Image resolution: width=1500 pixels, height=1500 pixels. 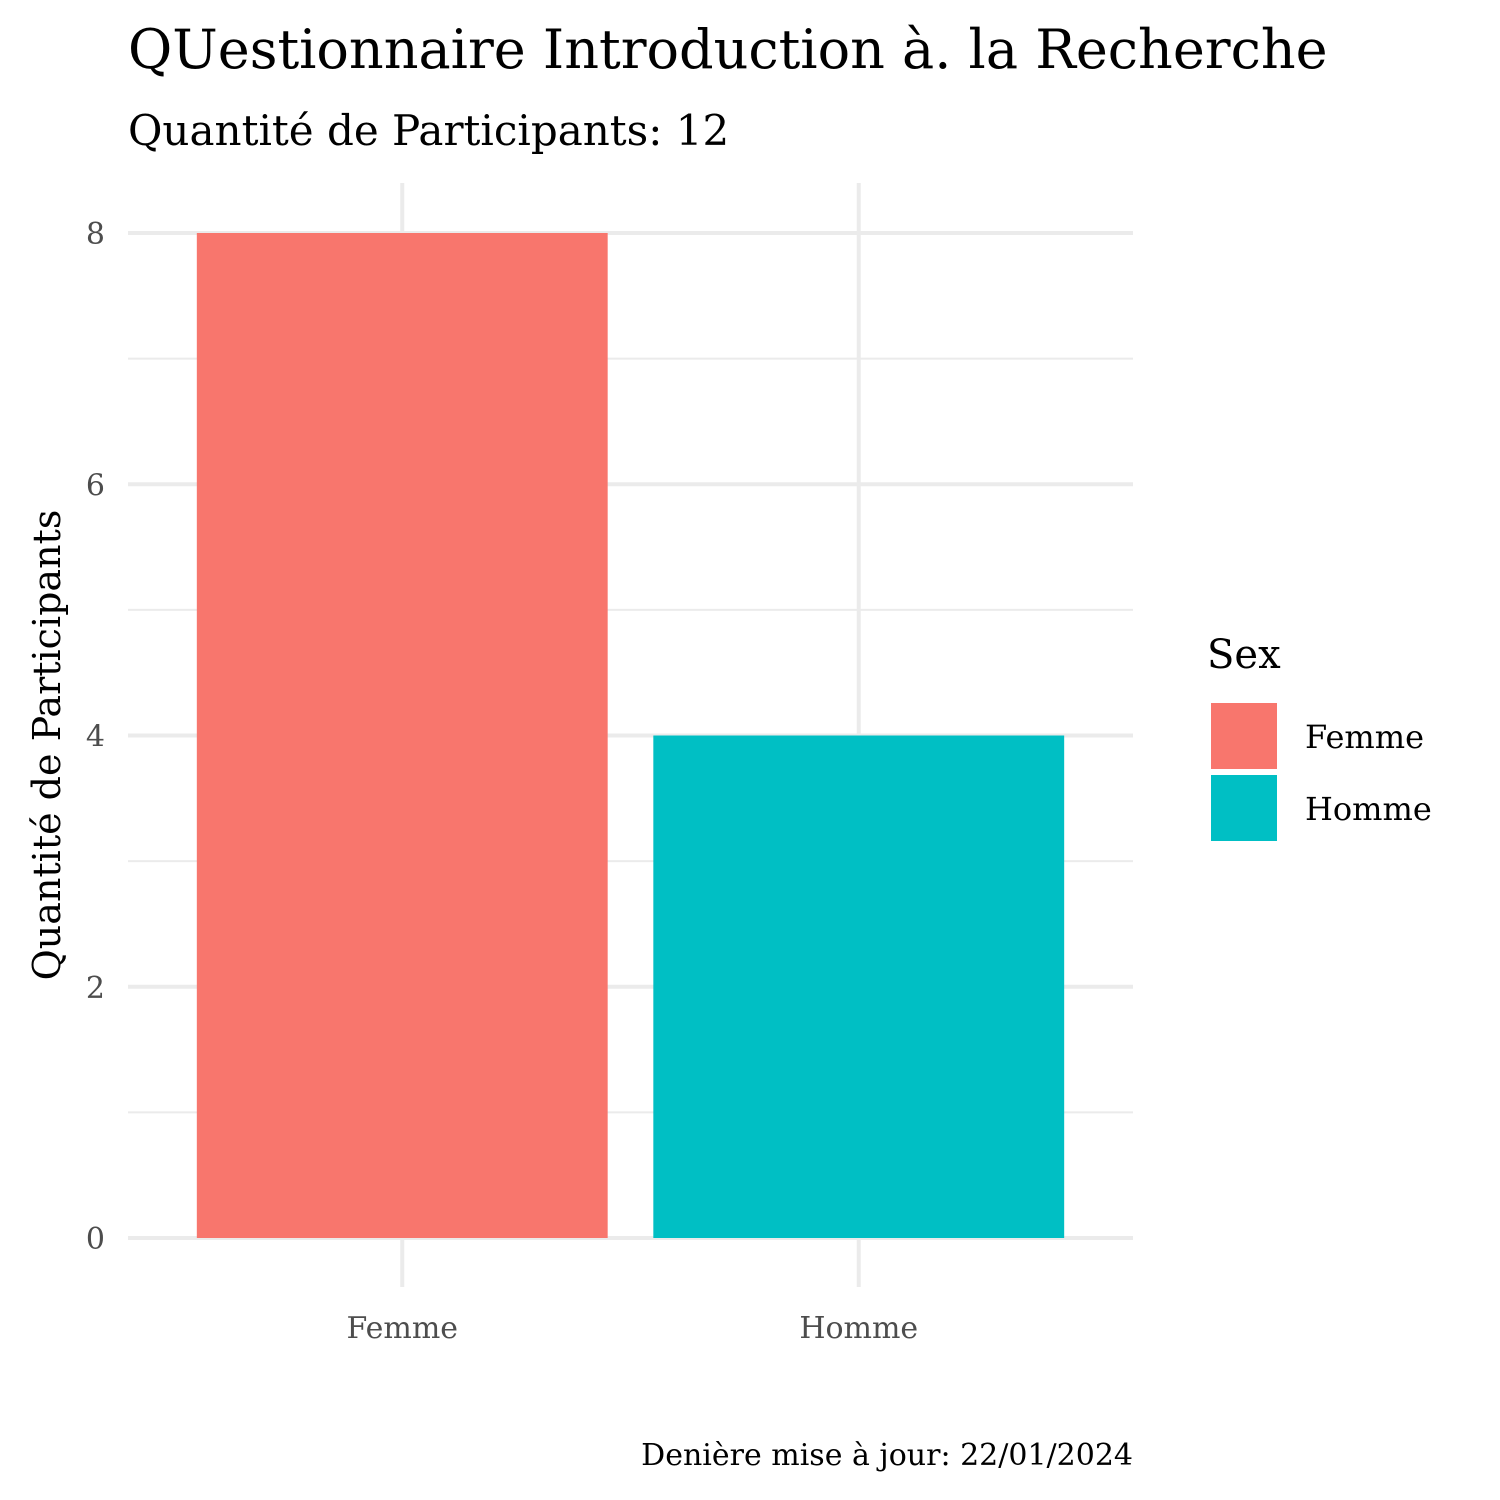 What do you see at coordinates (1364, 737) in the screenshot?
I see `legend-label-femme: Femme` at bounding box center [1364, 737].